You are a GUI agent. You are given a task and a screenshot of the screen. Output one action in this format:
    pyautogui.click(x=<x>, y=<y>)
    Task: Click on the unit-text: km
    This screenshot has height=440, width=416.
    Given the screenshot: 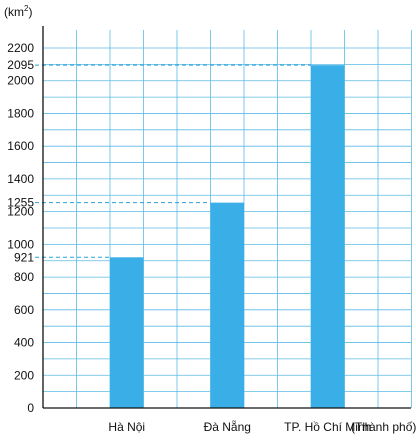 What is the action you would take?
    pyautogui.click(x=16, y=12)
    